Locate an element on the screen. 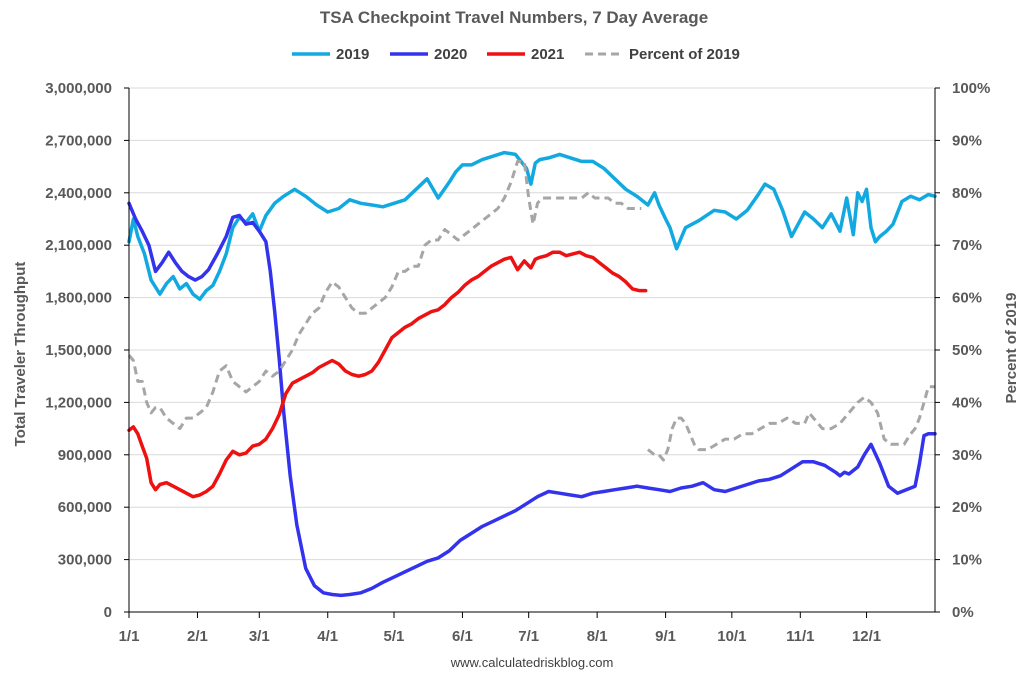 The height and width of the screenshot is (683, 1027). x-tick-label: 5/1 is located at coordinates (394, 636).